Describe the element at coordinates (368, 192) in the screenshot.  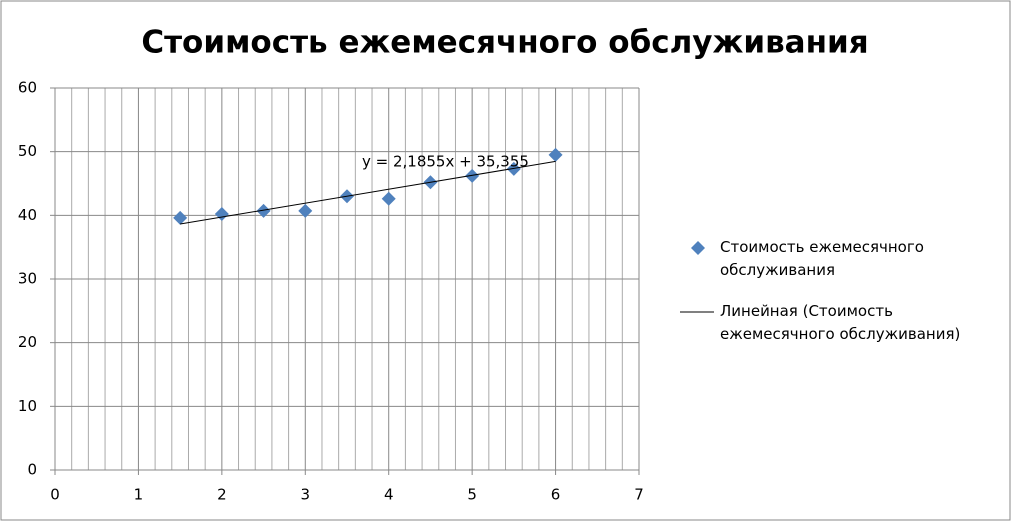
I see `trendline` at that location.